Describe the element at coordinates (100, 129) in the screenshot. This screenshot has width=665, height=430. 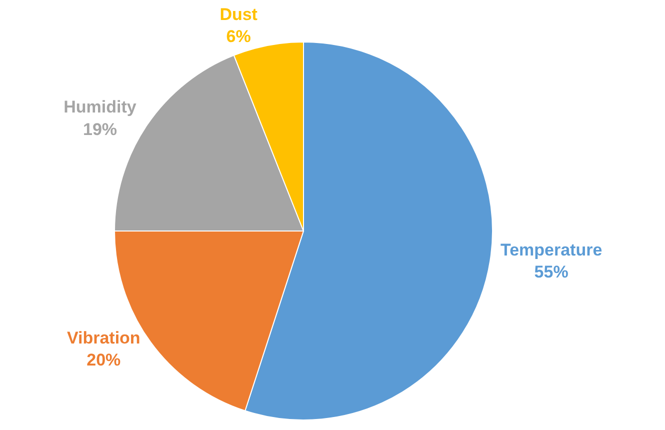
I see `data-label: 19%` at that location.